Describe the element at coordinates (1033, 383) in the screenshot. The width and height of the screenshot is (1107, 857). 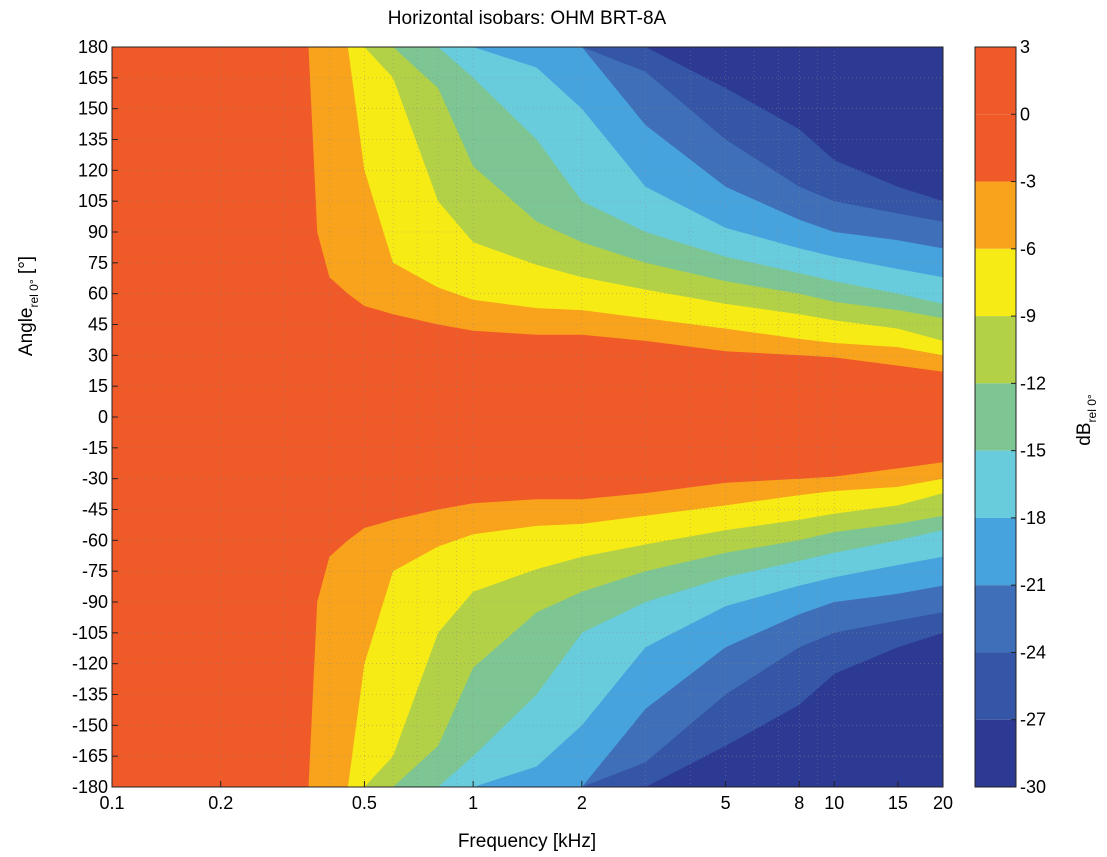
I see `colorbar-tick-label: -12` at that location.